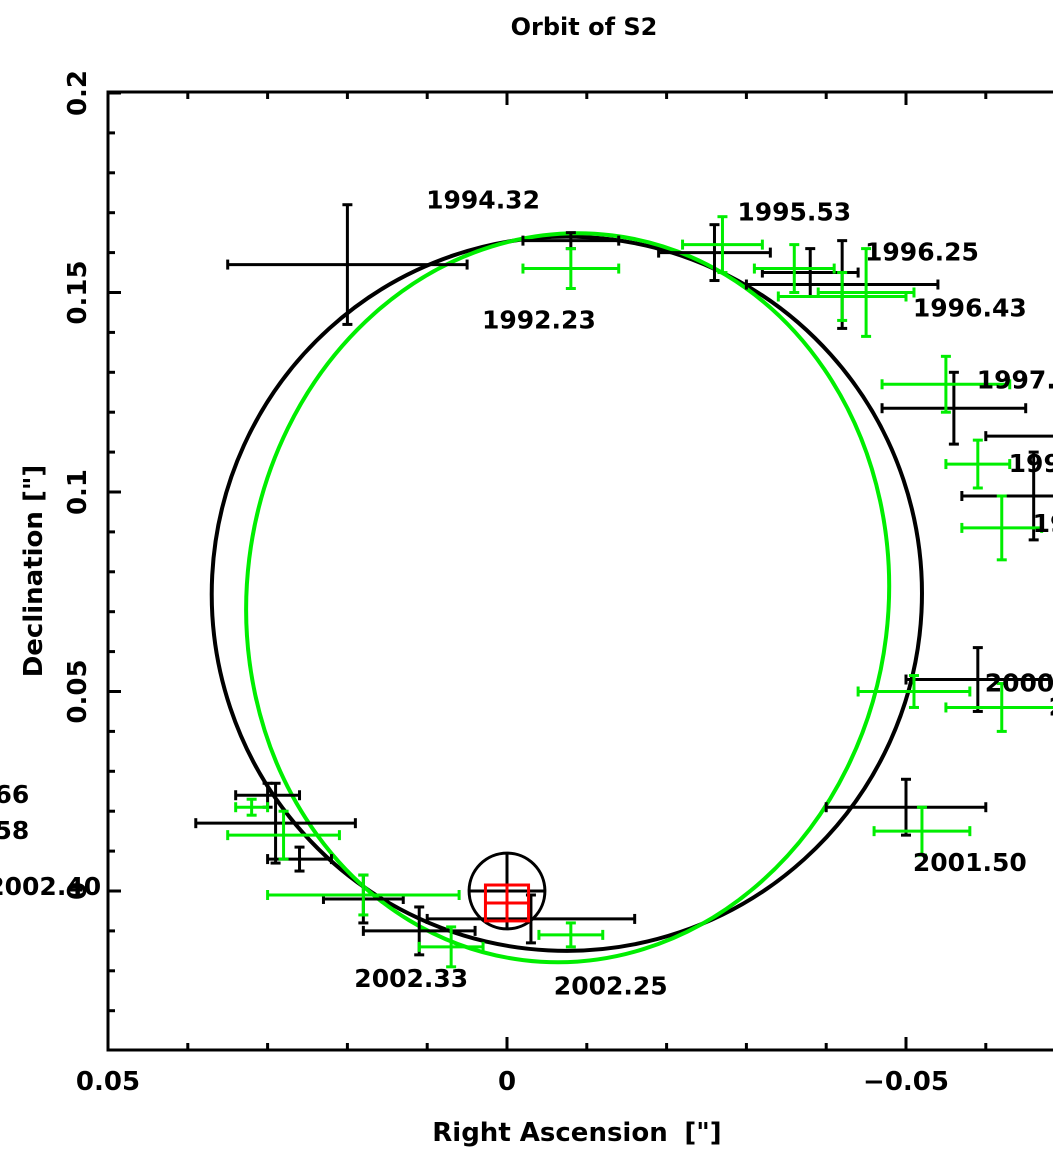  I want to click on epoch-label: 1996.25, so click(922, 252).